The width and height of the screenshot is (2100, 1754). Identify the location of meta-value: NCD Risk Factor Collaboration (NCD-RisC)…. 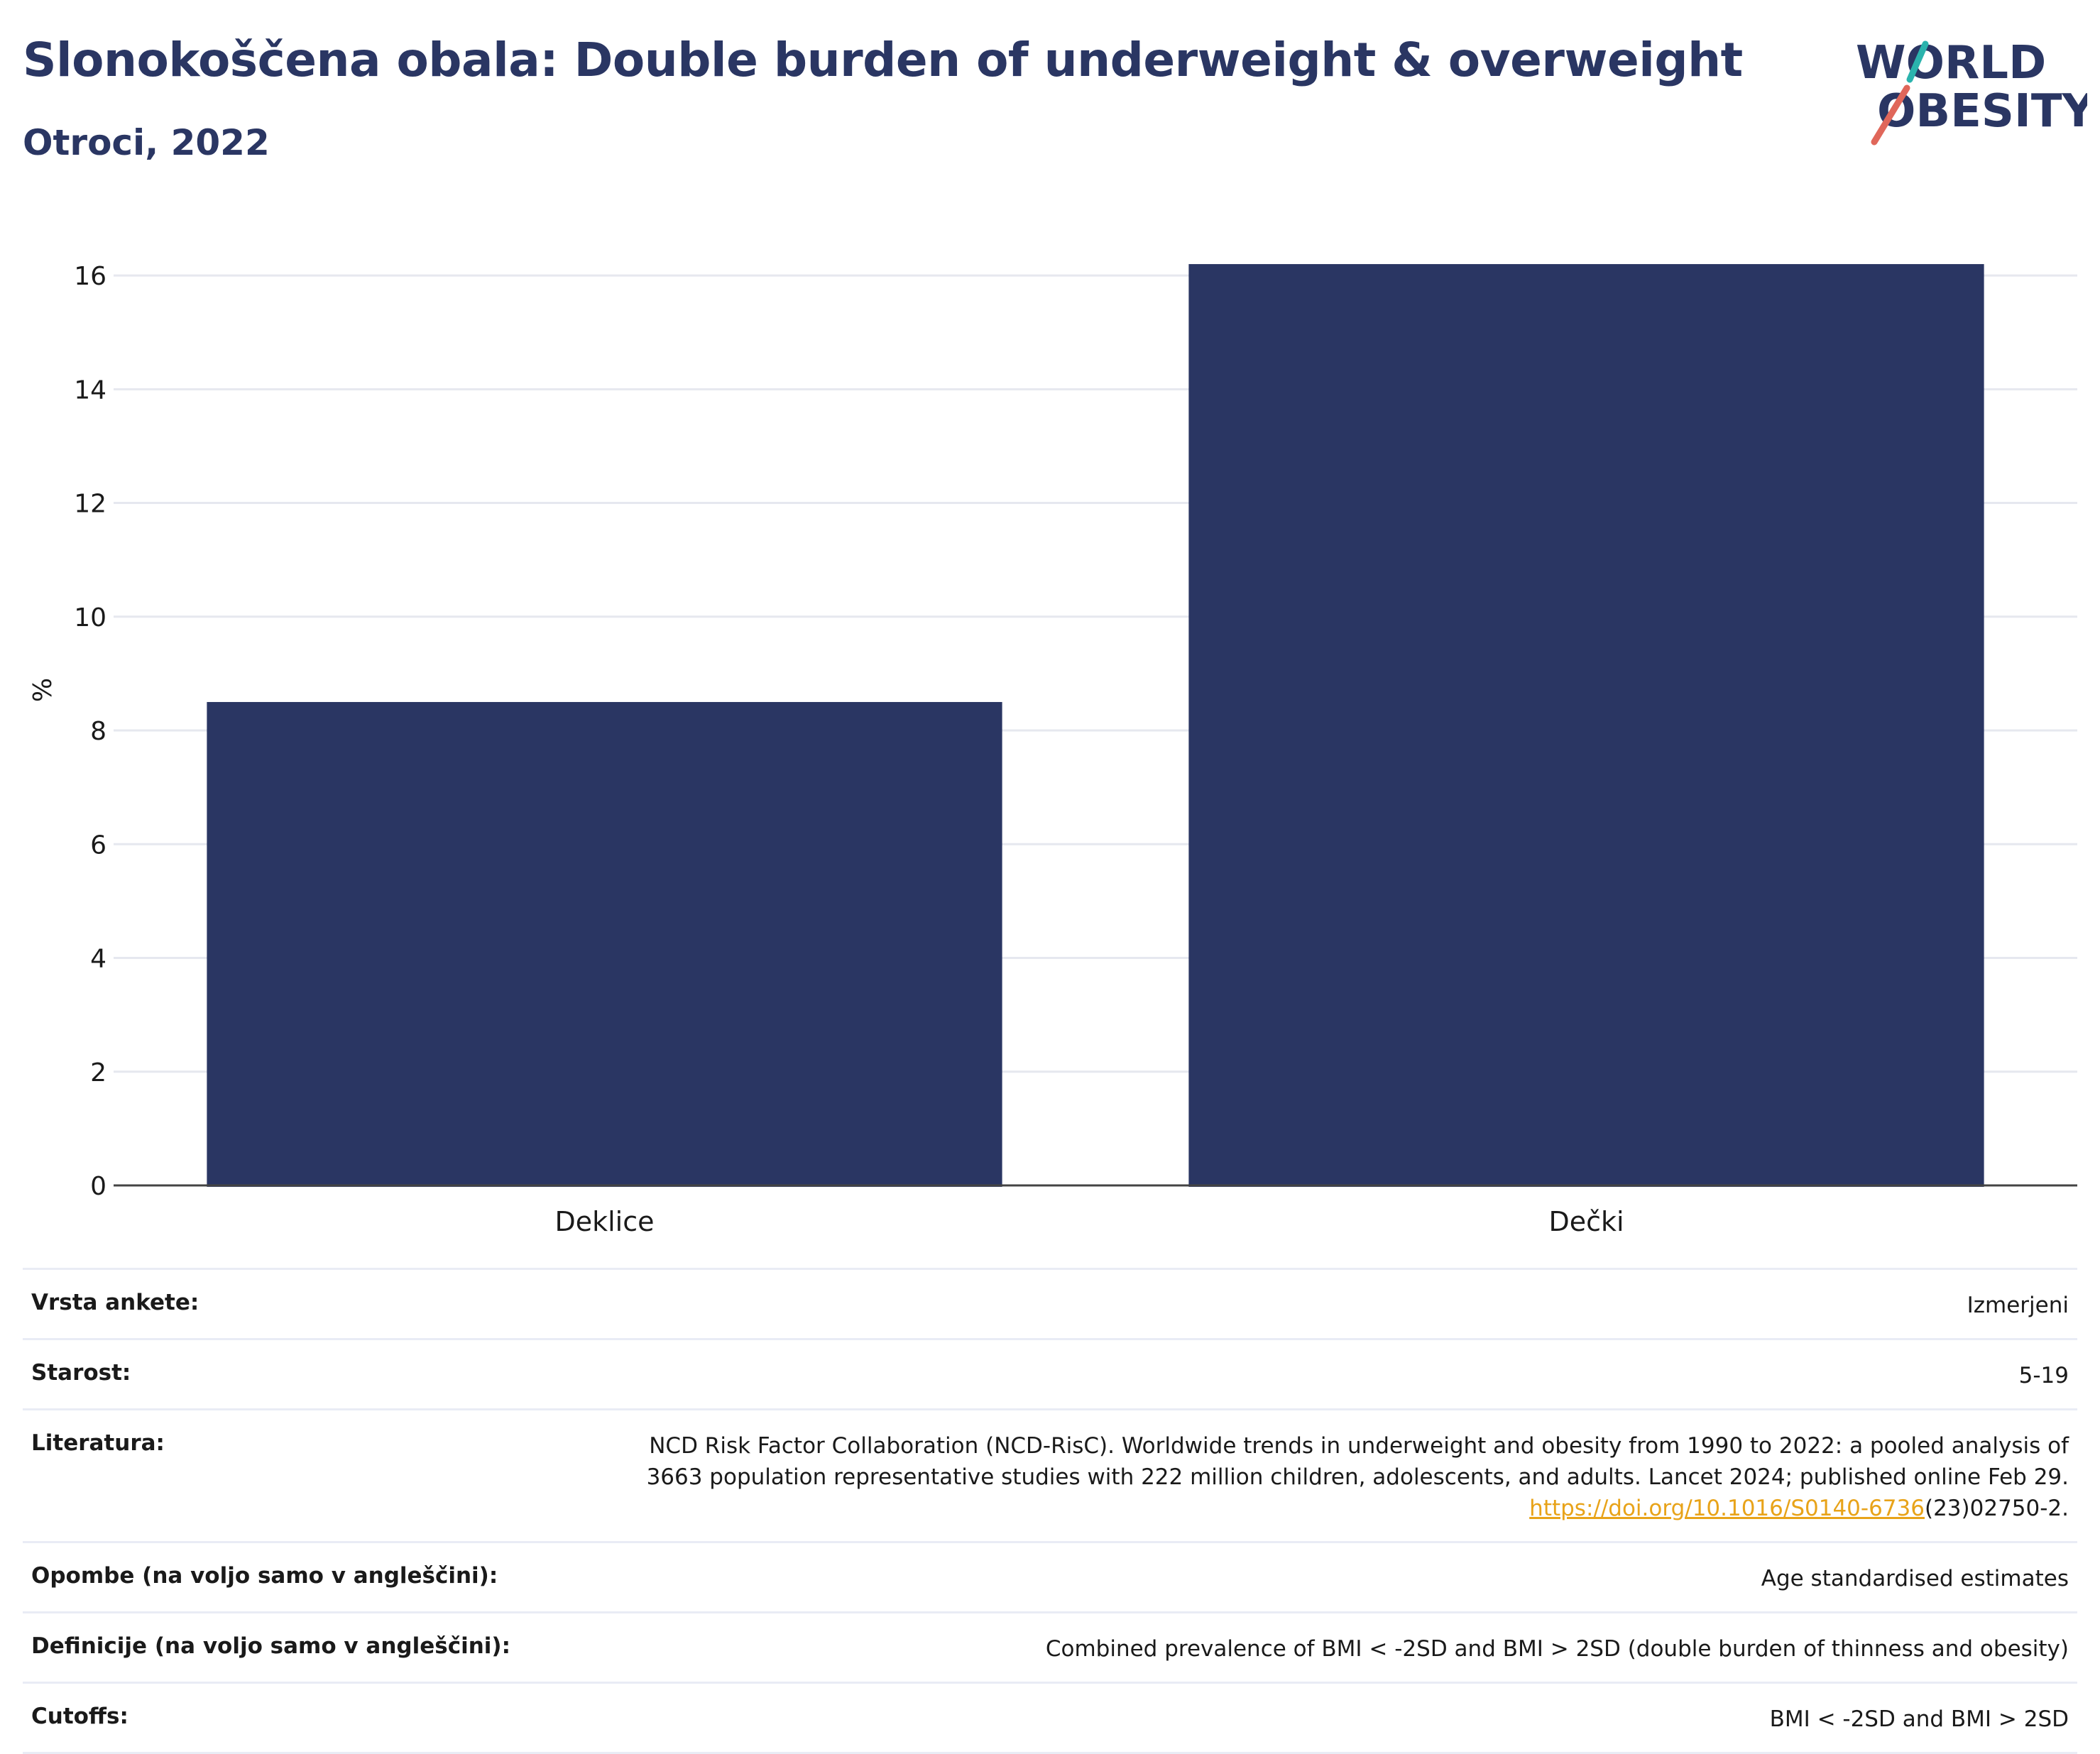
(1358, 1477).